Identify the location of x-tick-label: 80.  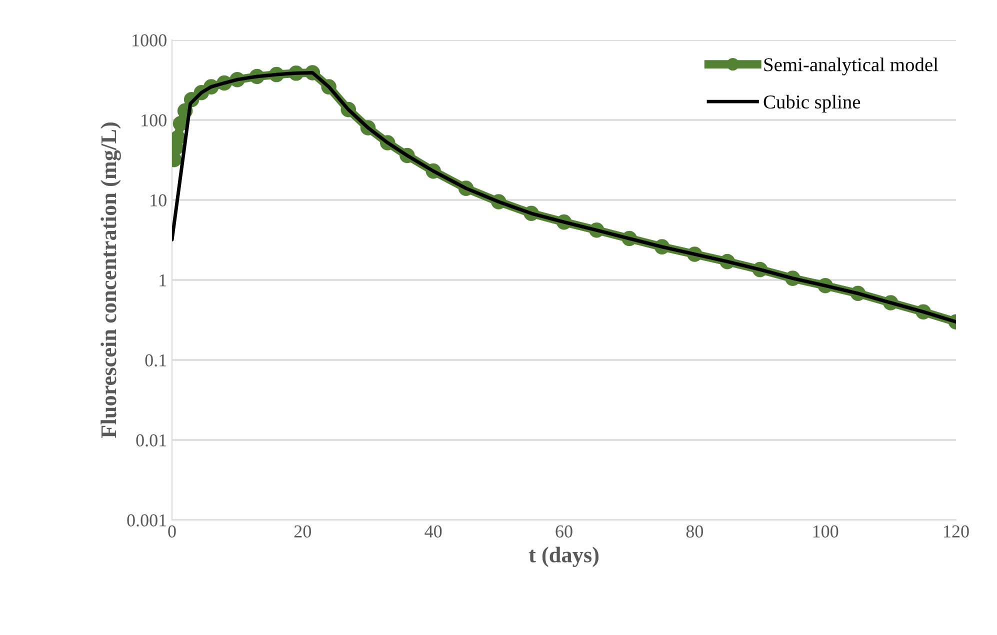
(695, 531).